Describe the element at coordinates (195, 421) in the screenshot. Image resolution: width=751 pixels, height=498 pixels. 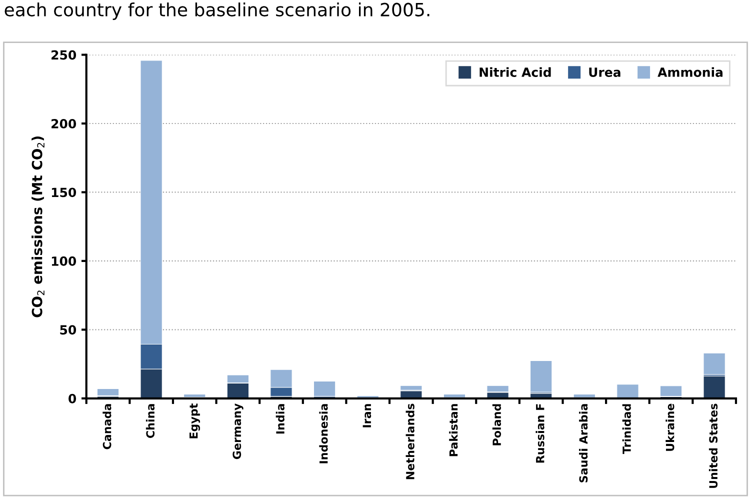
I see `x-tick-label: Egypt` at that location.